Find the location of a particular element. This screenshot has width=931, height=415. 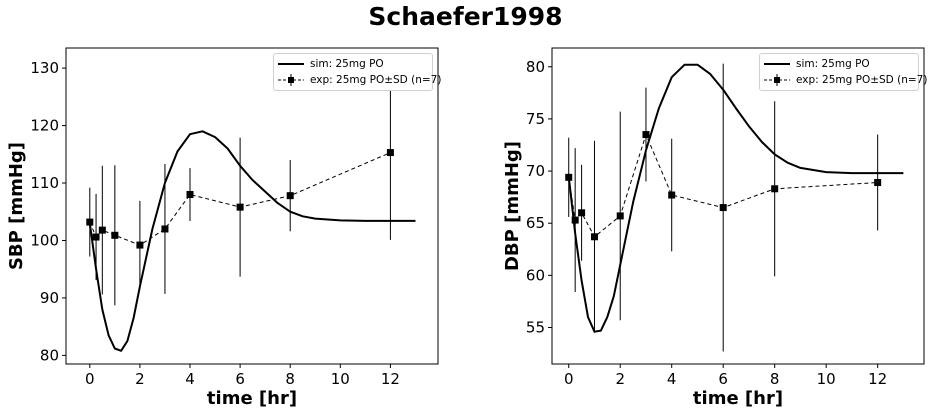

y-axis-label: SBP [mmHg] is located at coordinates (16, 206).